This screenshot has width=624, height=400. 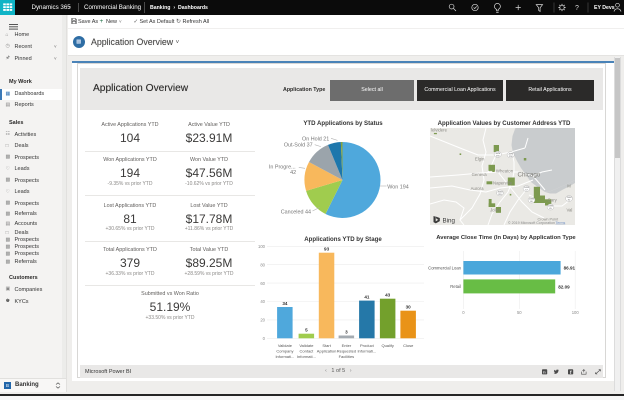 I want to click on svg-text: 290, so click(x=498, y=156).